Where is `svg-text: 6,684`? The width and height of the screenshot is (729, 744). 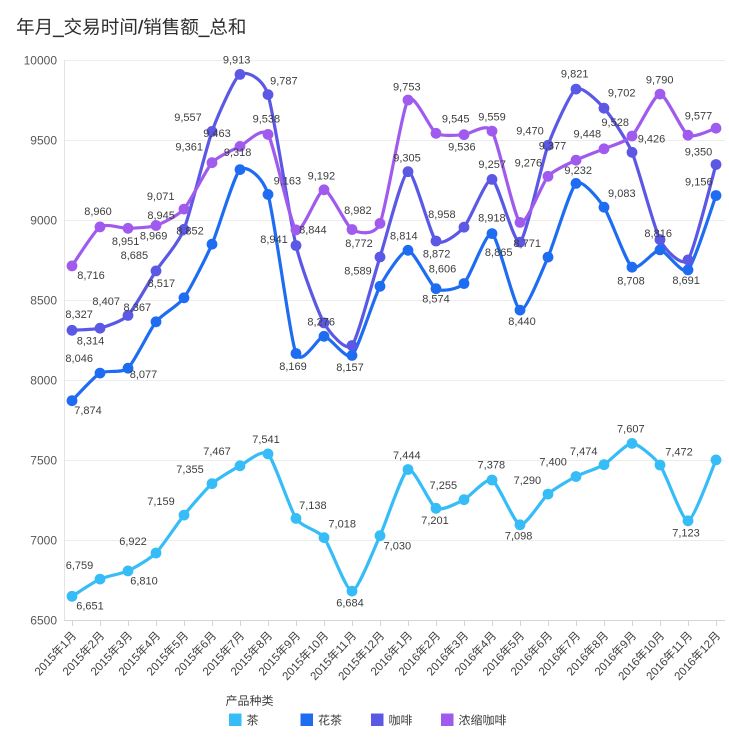 svg-text: 6,684 is located at coordinates (350, 604).